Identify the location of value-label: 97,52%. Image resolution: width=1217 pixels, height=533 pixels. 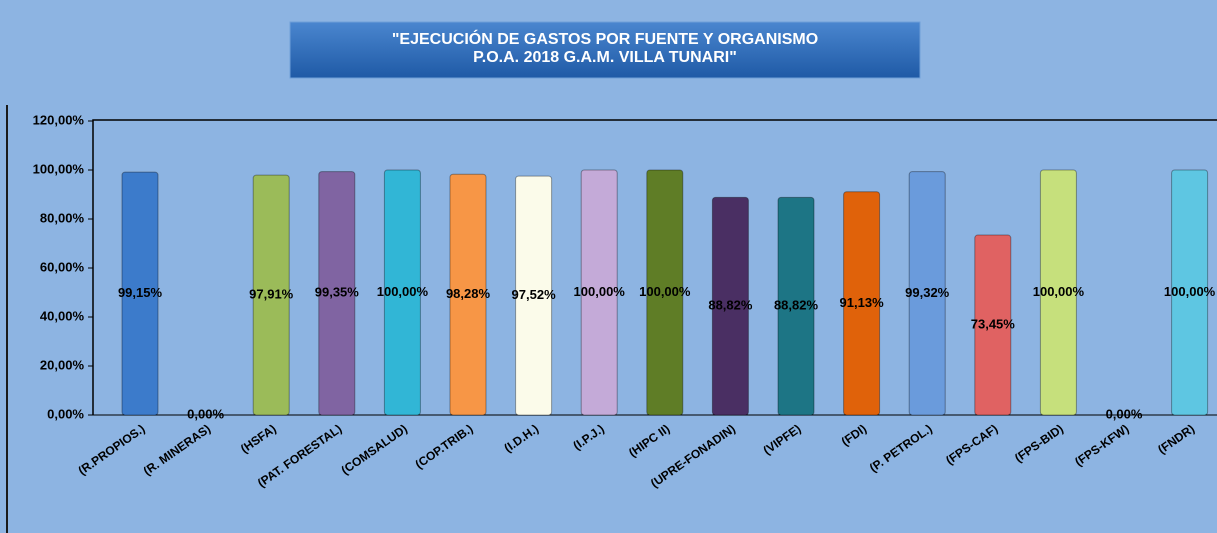
(534, 294).